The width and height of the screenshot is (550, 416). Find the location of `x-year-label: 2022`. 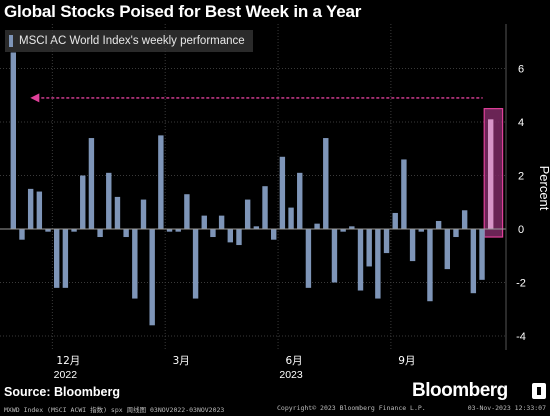

x-year-label: 2022 is located at coordinates (66, 375).